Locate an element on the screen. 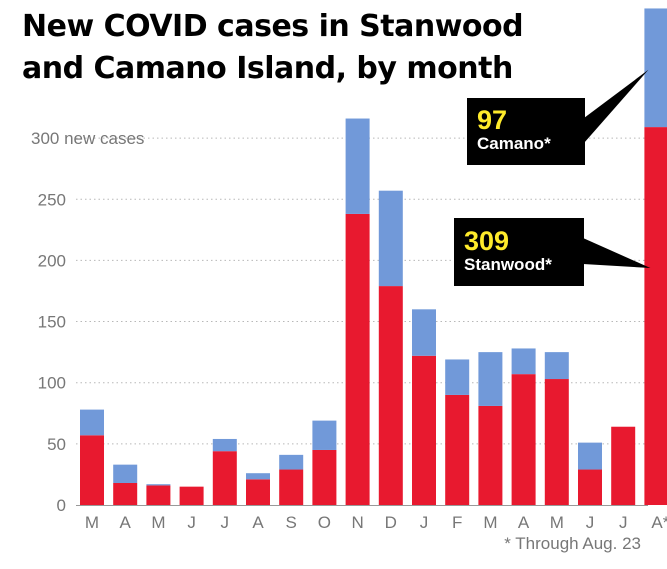 Image resolution: width=667 pixels, height=569 pixels. x-tick-label: O is located at coordinates (324, 522).